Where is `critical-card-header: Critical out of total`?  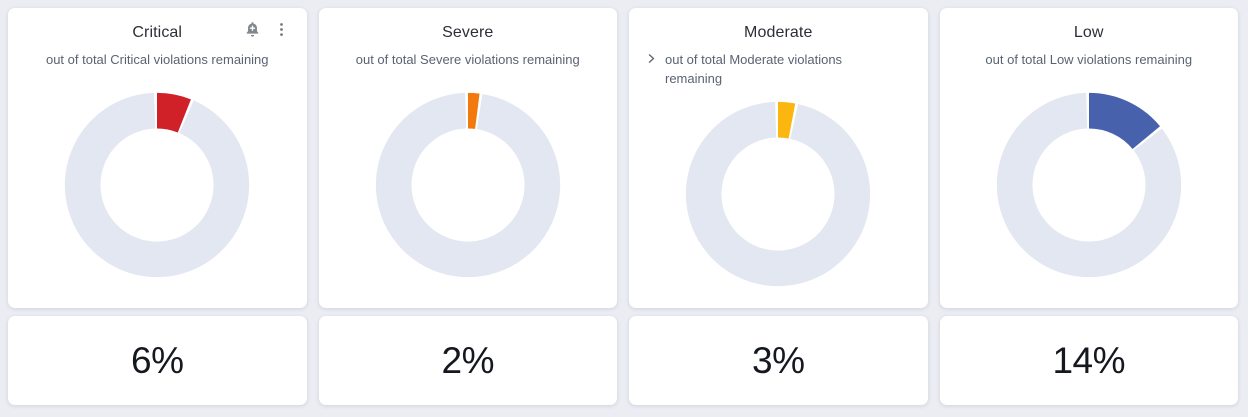
critical-card-header: Critical out of total is located at coordinates (157, 45).